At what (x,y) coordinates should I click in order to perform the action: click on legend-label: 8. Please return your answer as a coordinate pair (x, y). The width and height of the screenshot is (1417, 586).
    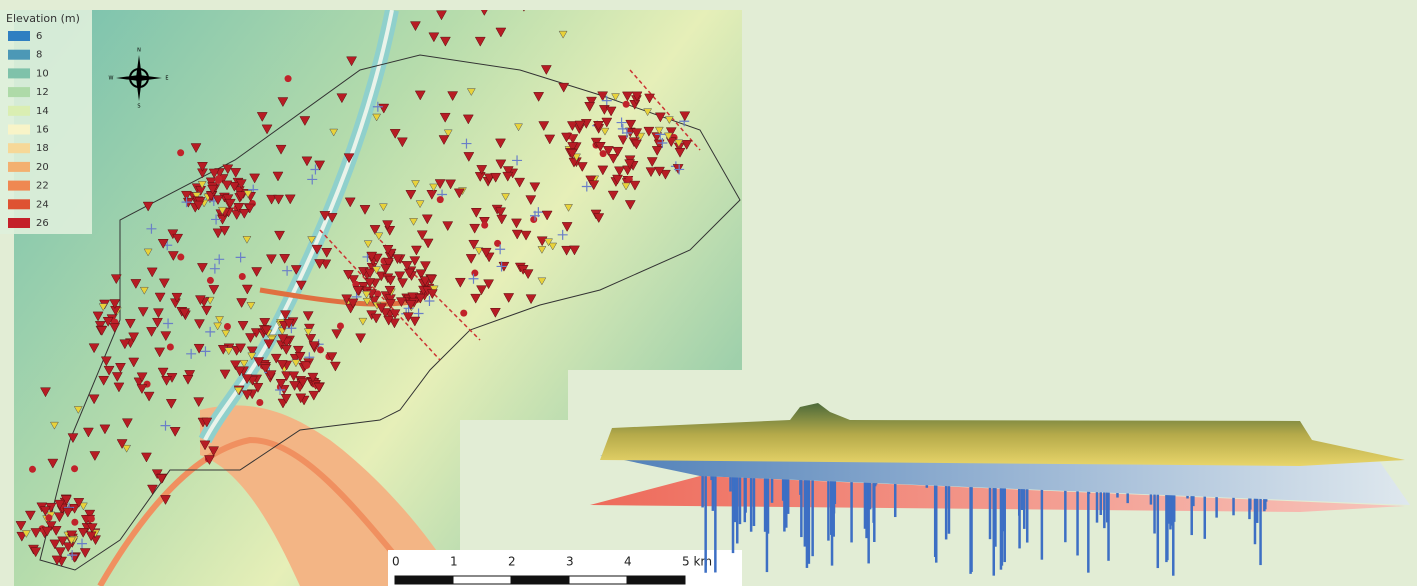
    Looking at the image, I should click on (39, 55).